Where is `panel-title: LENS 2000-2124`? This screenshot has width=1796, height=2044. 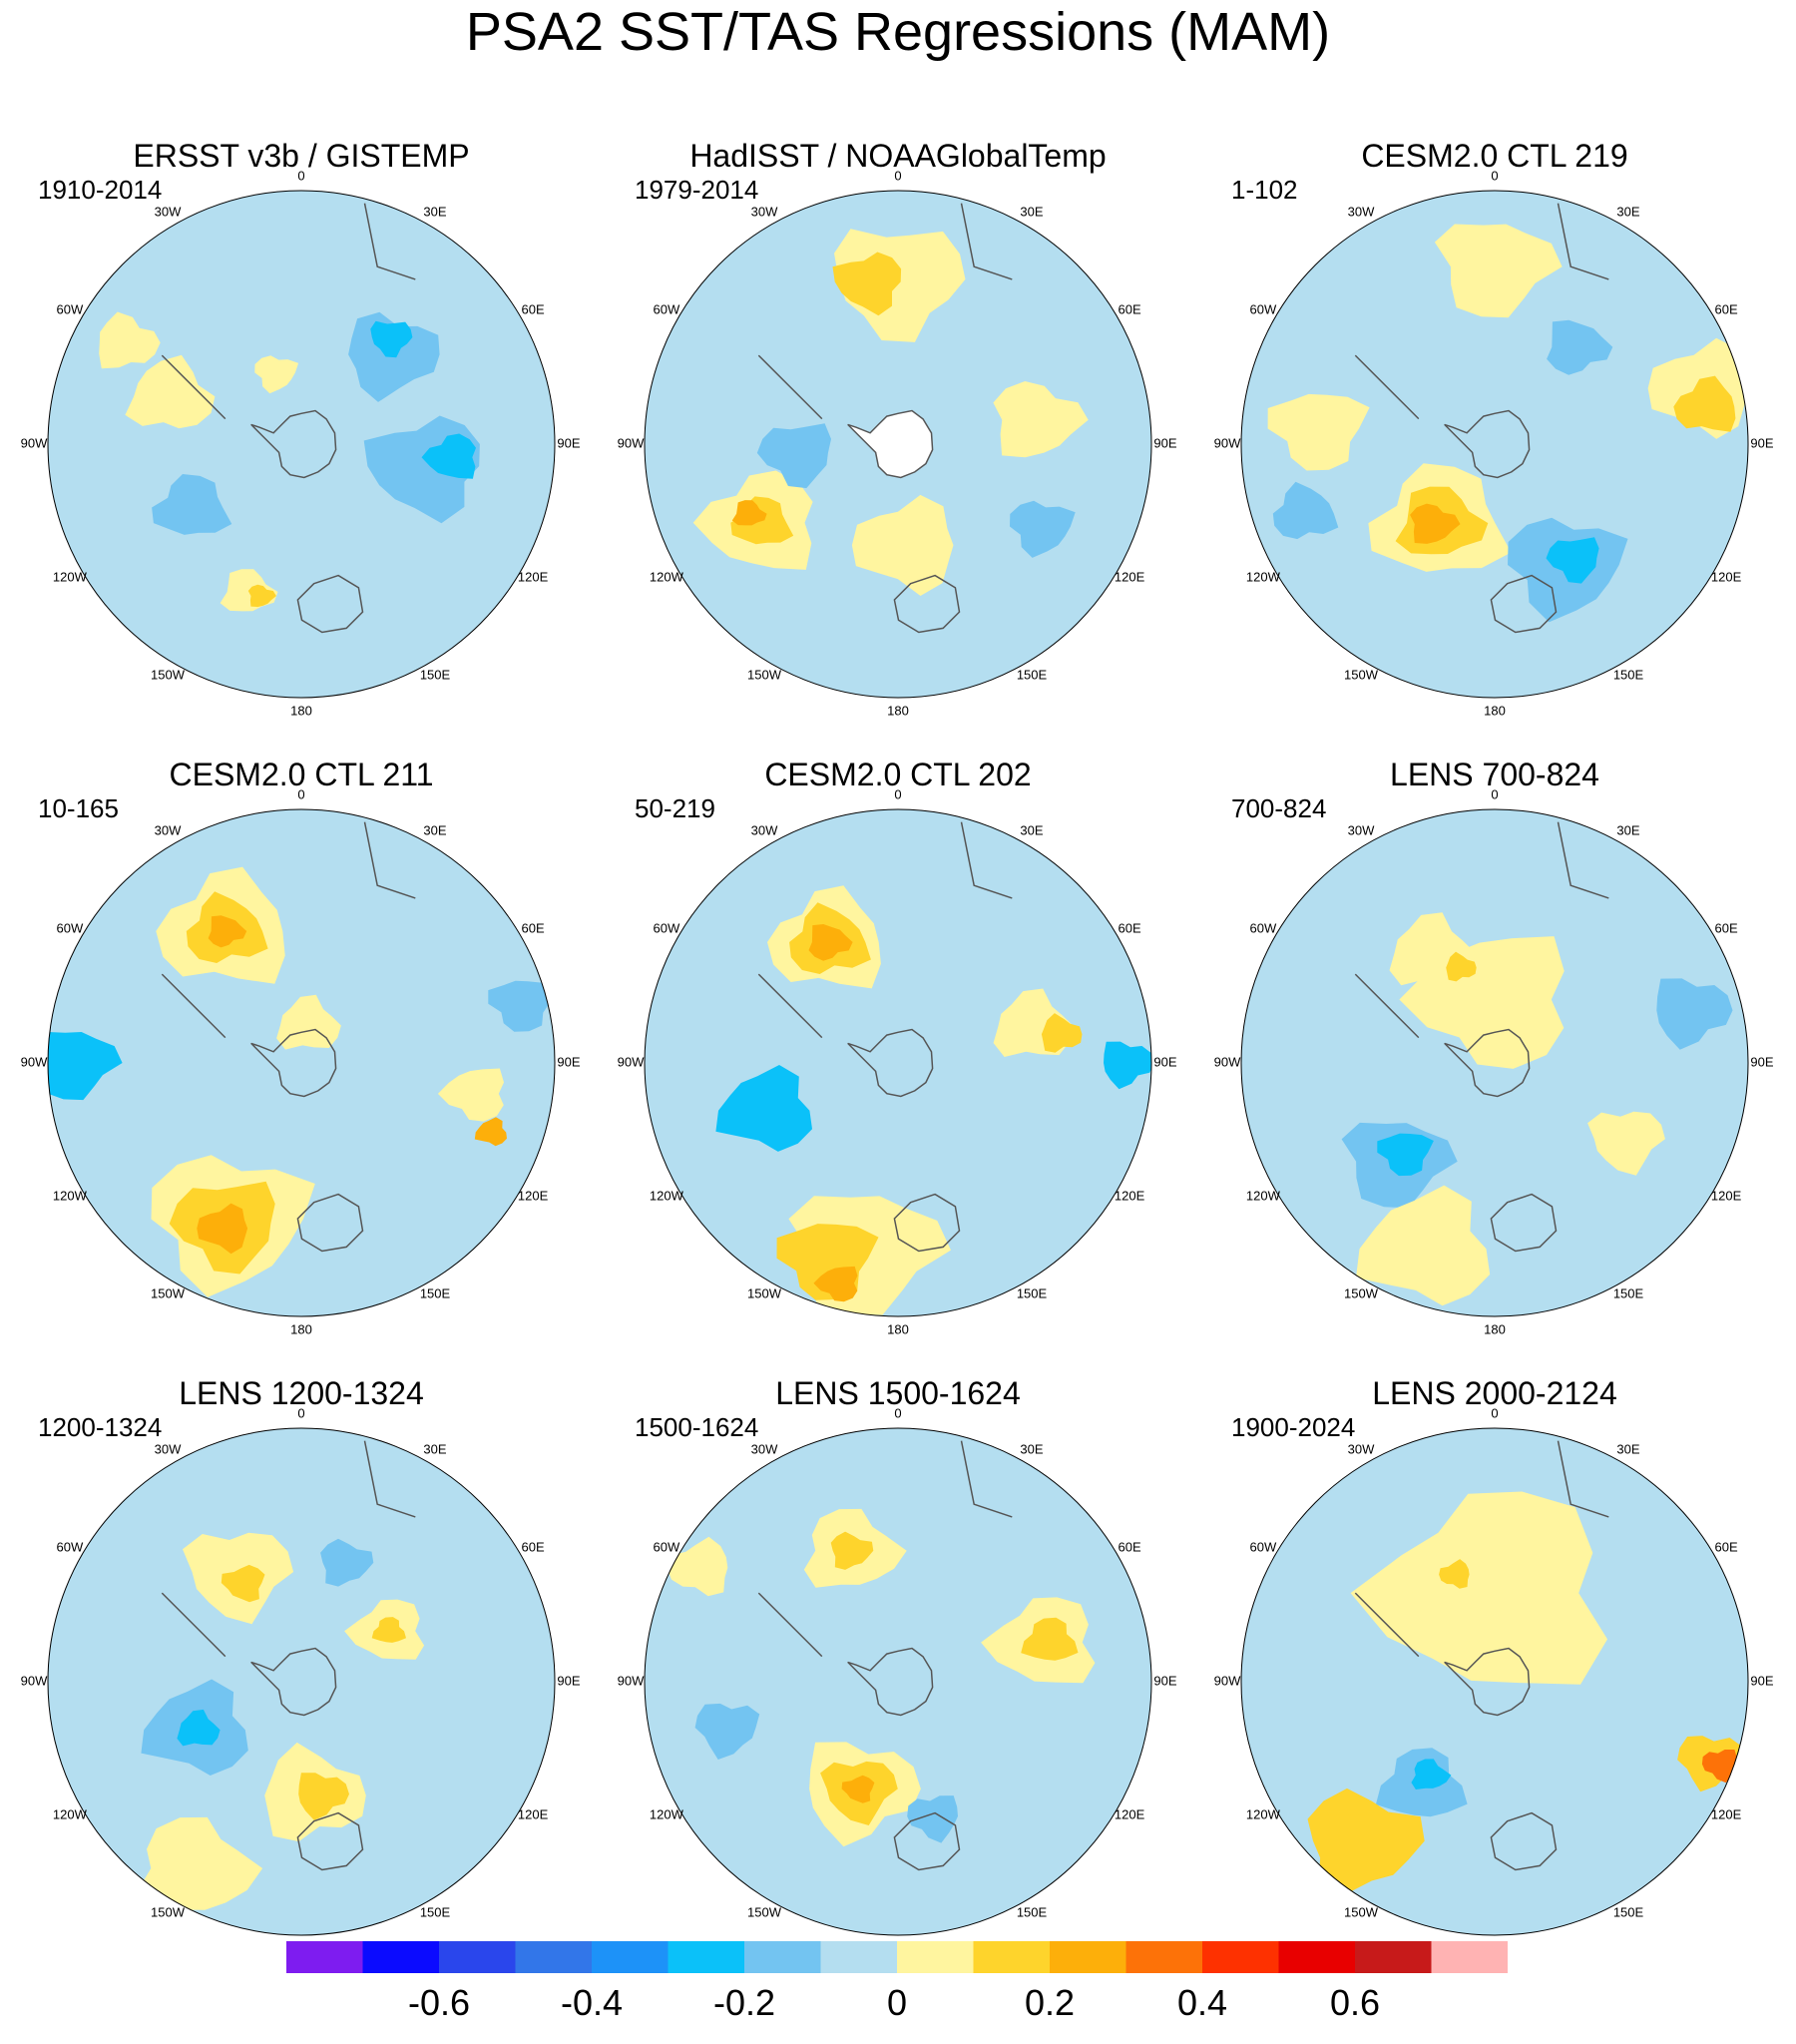
panel-title: LENS 2000-2124 is located at coordinates (1494, 1393).